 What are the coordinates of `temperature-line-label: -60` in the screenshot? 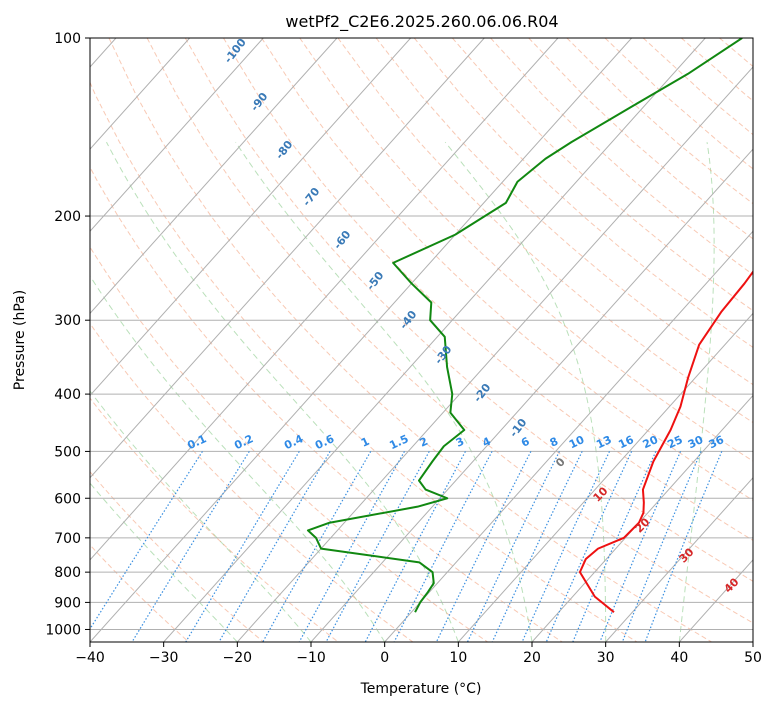 It's located at (342, 240).